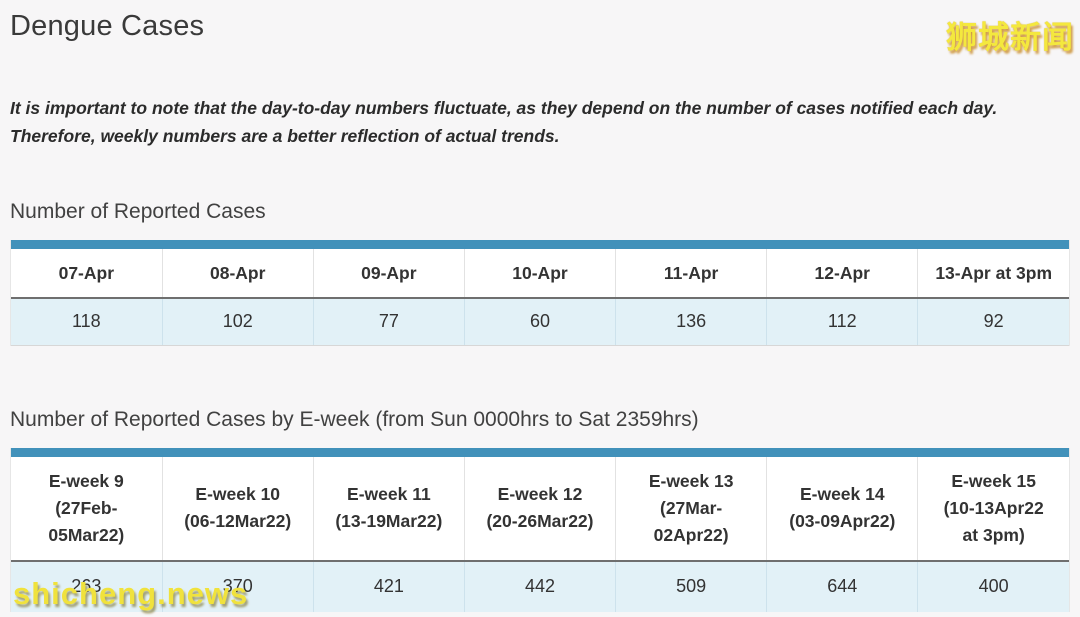 The width and height of the screenshot is (1080, 617). I want to click on daily-values-row: 118 102 77 60 136 112 92, so click(540, 322).